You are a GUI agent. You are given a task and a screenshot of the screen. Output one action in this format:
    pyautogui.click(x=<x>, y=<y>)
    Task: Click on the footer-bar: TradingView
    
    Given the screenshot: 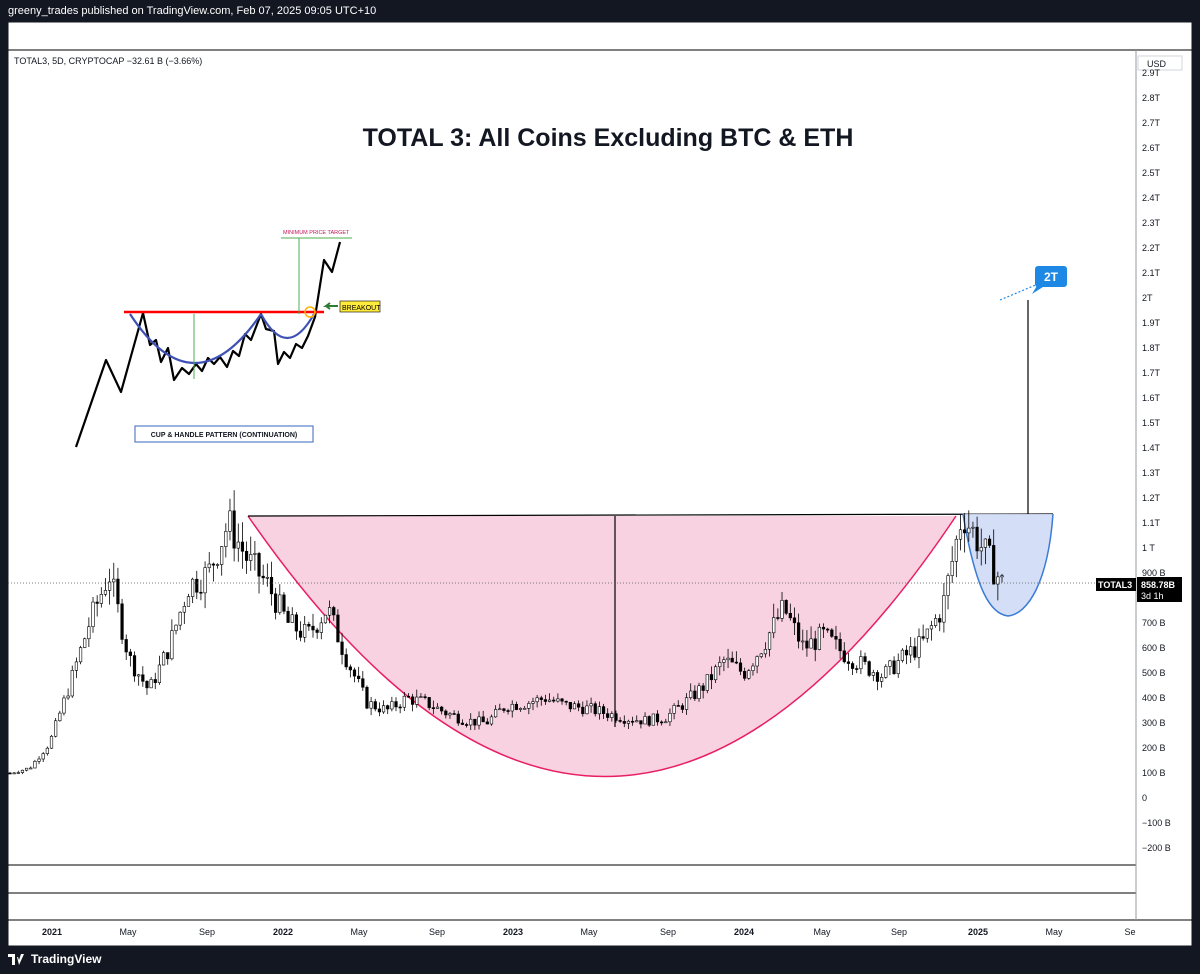 What is the action you would take?
    pyautogui.click(x=600, y=959)
    